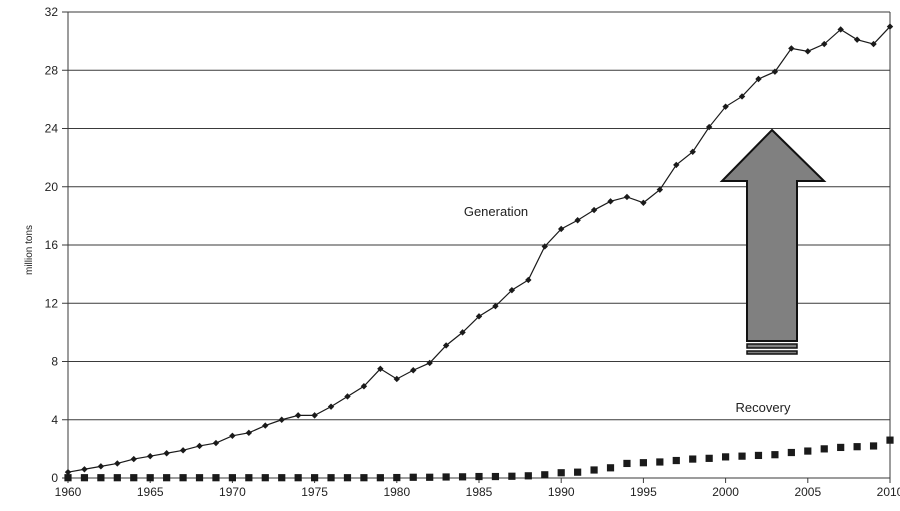 Image resolution: width=900 pixels, height=511 pixels. What do you see at coordinates (133, 459) in the screenshot?
I see `data-point-generation-1964` at bounding box center [133, 459].